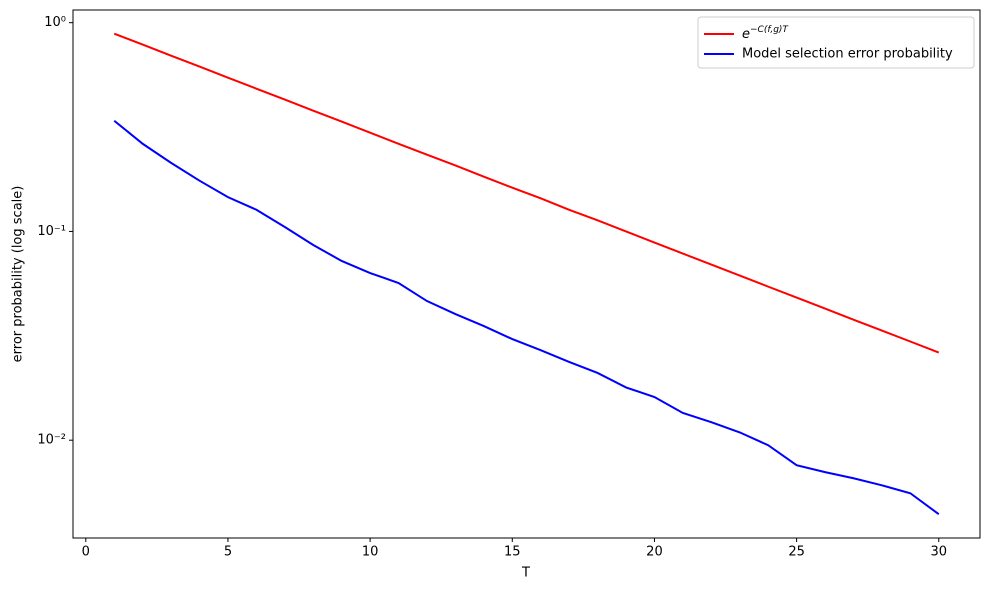 The height and width of the screenshot is (590, 989). Describe the element at coordinates (86, 552) in the screenshot. I see `x-tick-label: 0` at that location.